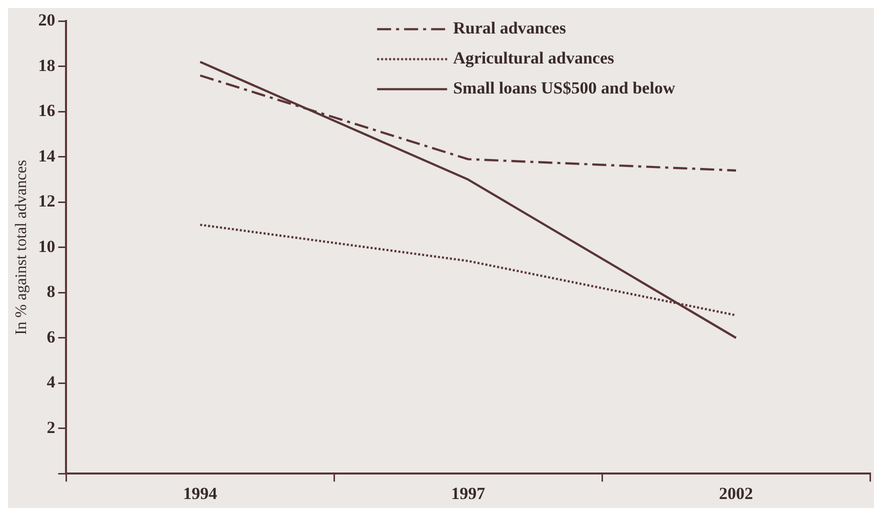  What do you see at coordinates (51, 427) in the screenshot?
I see `y-tick-label: 2` at bounding box center [51, 427].